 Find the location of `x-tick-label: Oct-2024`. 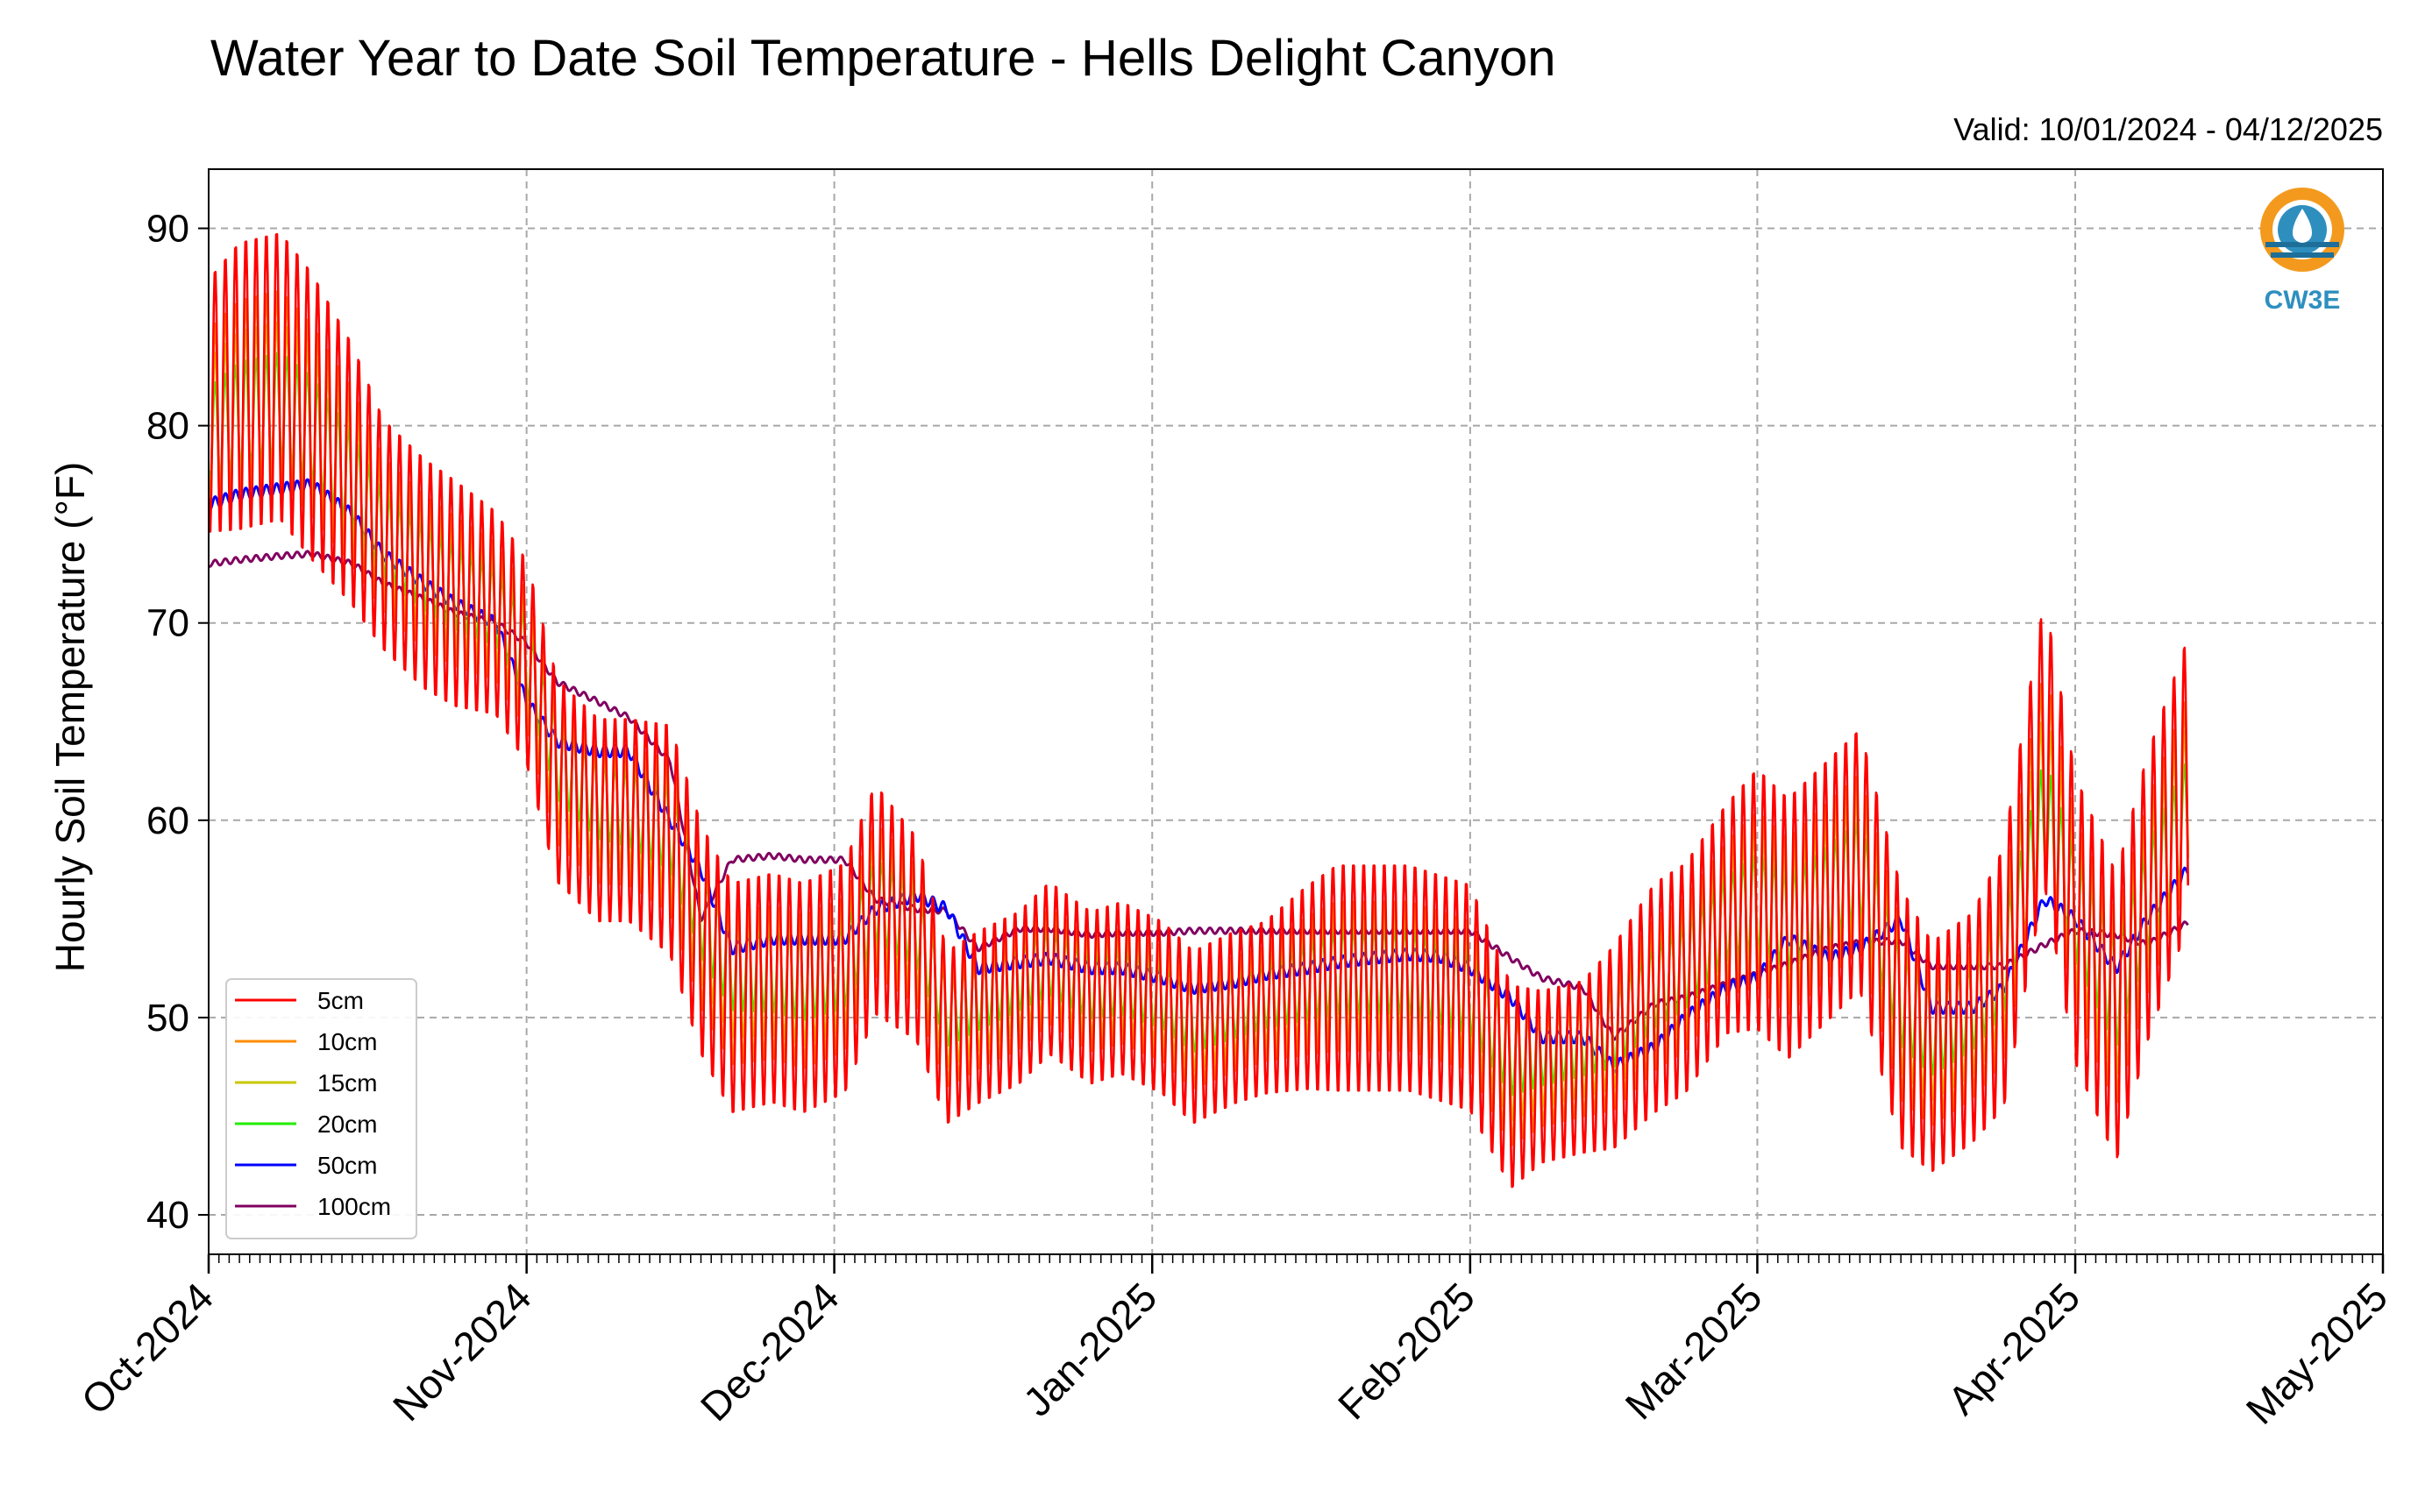

x-tick-label: Oct-2024 is located at coordinates (148, 1348).